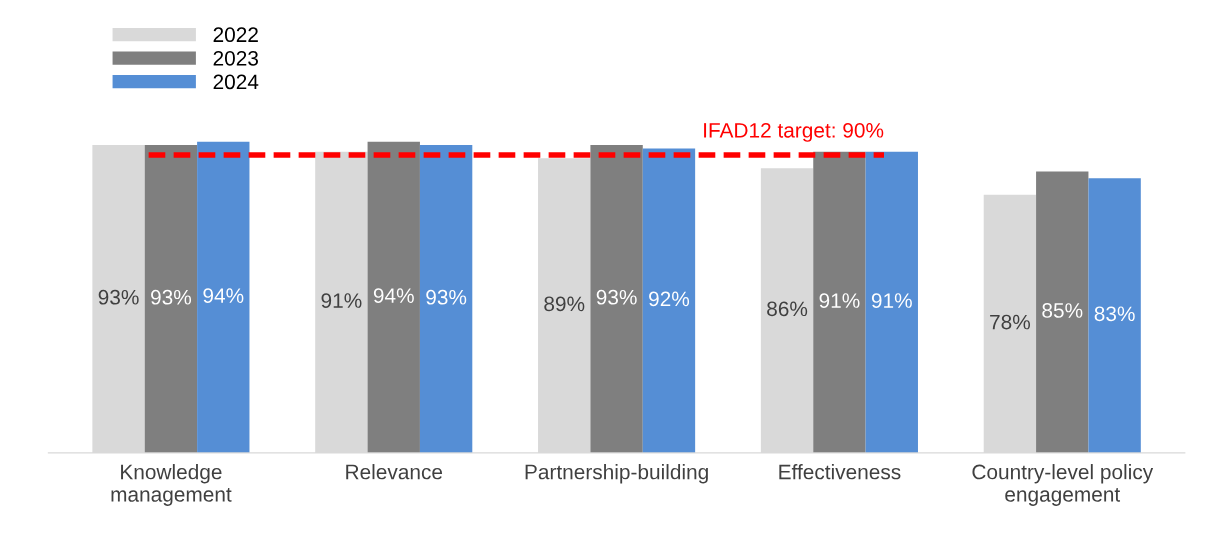 This screenshot has width=1209, height=536. I want to click on legend-label: 2024, so click(236, 82).